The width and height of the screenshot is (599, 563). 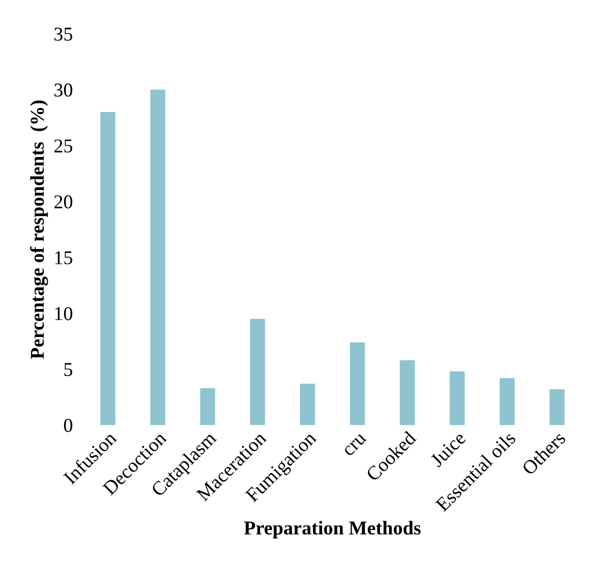 I want to click on y-tick-label: 20, so click(x=63, y=201).